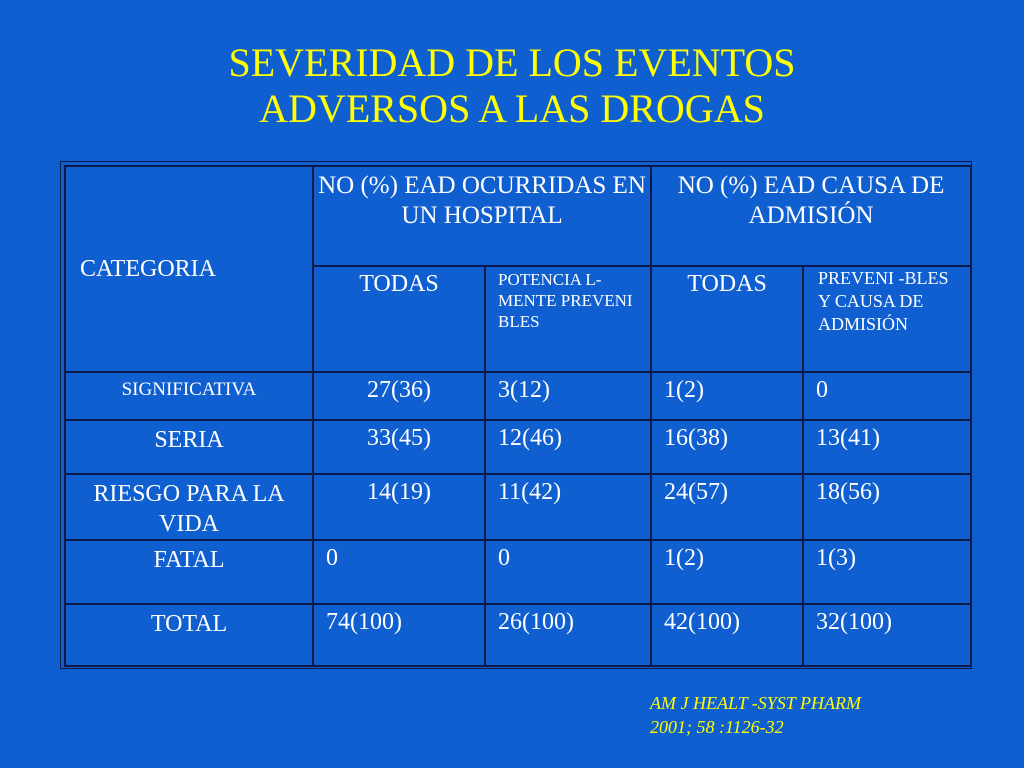  What do you see at coordinates (887, 635) in the screenshot?
I see `cell-value: 32(100)` at bounding box center [887, 635].